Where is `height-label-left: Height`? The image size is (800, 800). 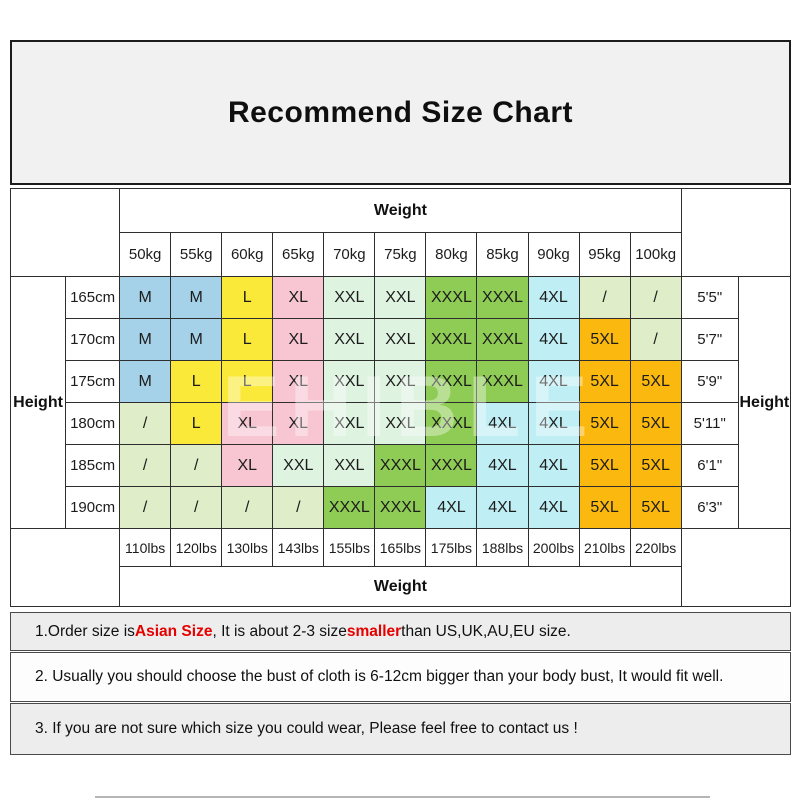
height-label-left: Height is located at coordinates (38, 402).